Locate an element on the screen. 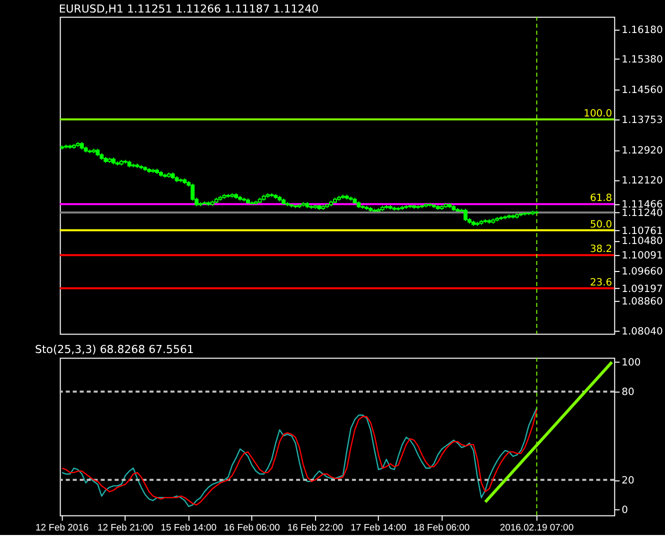  chart-title: Sto(25,3,3) 68.8268 67.5561 is located at coordinates (114, 349).